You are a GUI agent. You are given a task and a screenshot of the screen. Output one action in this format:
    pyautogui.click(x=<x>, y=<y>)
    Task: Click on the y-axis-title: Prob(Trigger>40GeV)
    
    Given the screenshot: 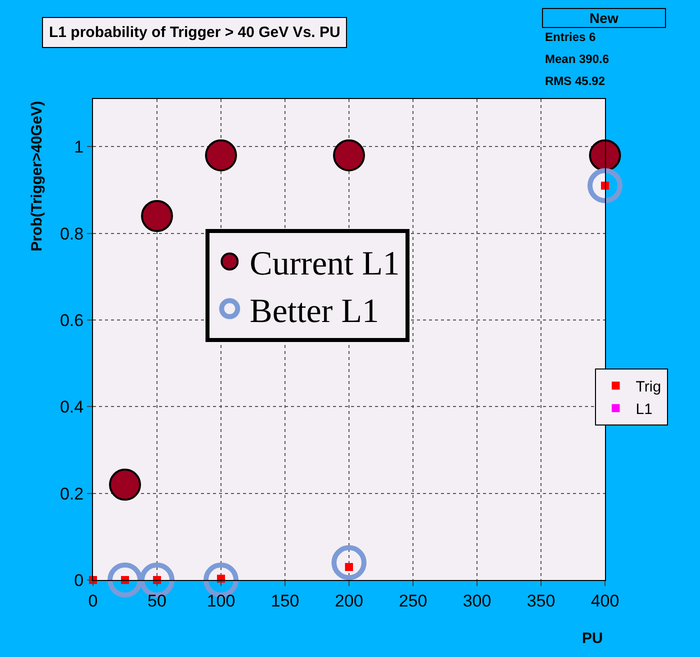 What is the action you would take?
    pyautogui.click(x=37, y=176)
    